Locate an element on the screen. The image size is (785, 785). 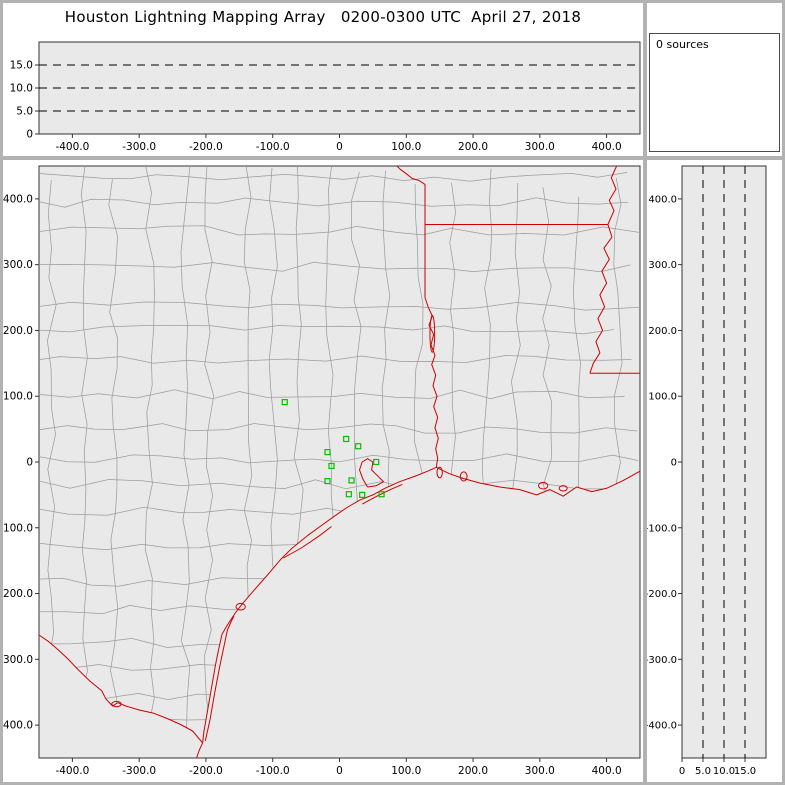
sabine-river-border is located at coordinates (431, 382).